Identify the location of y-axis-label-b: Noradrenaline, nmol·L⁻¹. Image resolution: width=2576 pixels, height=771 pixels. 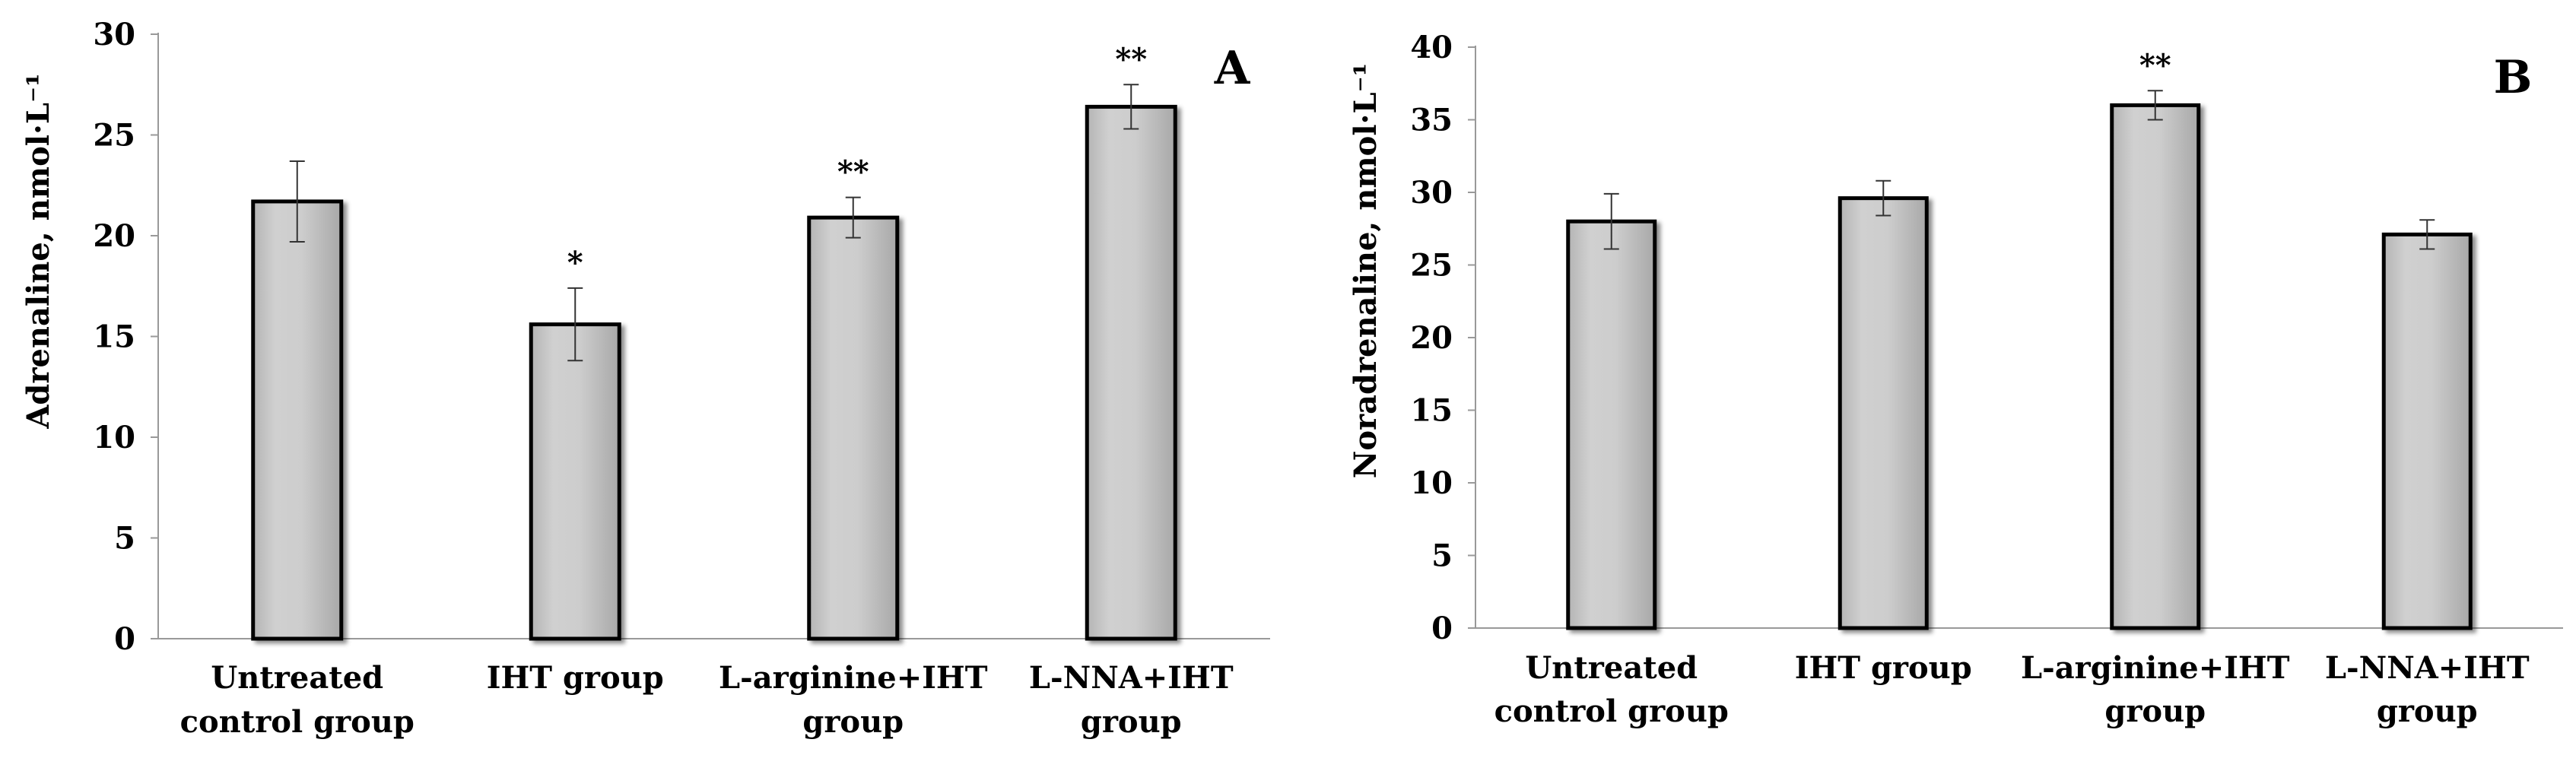
(1365, 270).